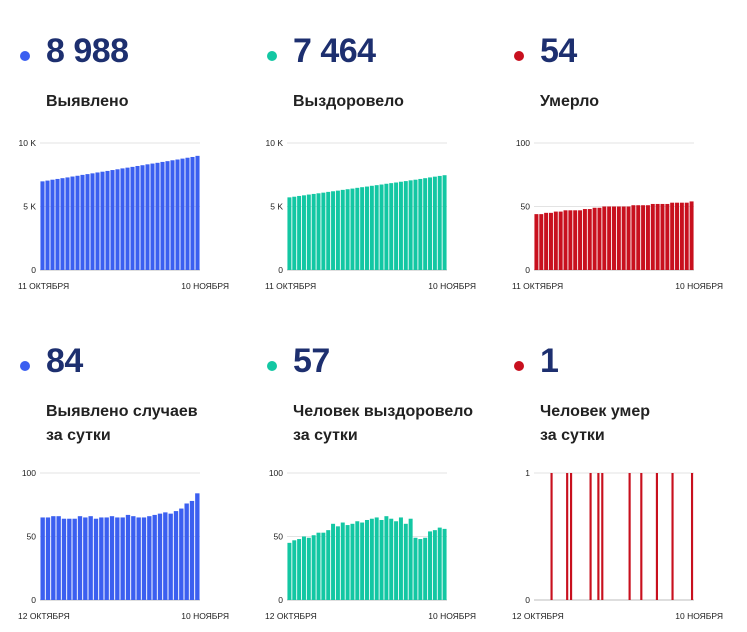  What do you see at coordinates (123, 214) in the screenshot?
I see `detected-total-chart: 0 5 K 10 K 11 ОКТЯБРЯ 10 НОЯБРЯ` at bounding box center [123, 214].